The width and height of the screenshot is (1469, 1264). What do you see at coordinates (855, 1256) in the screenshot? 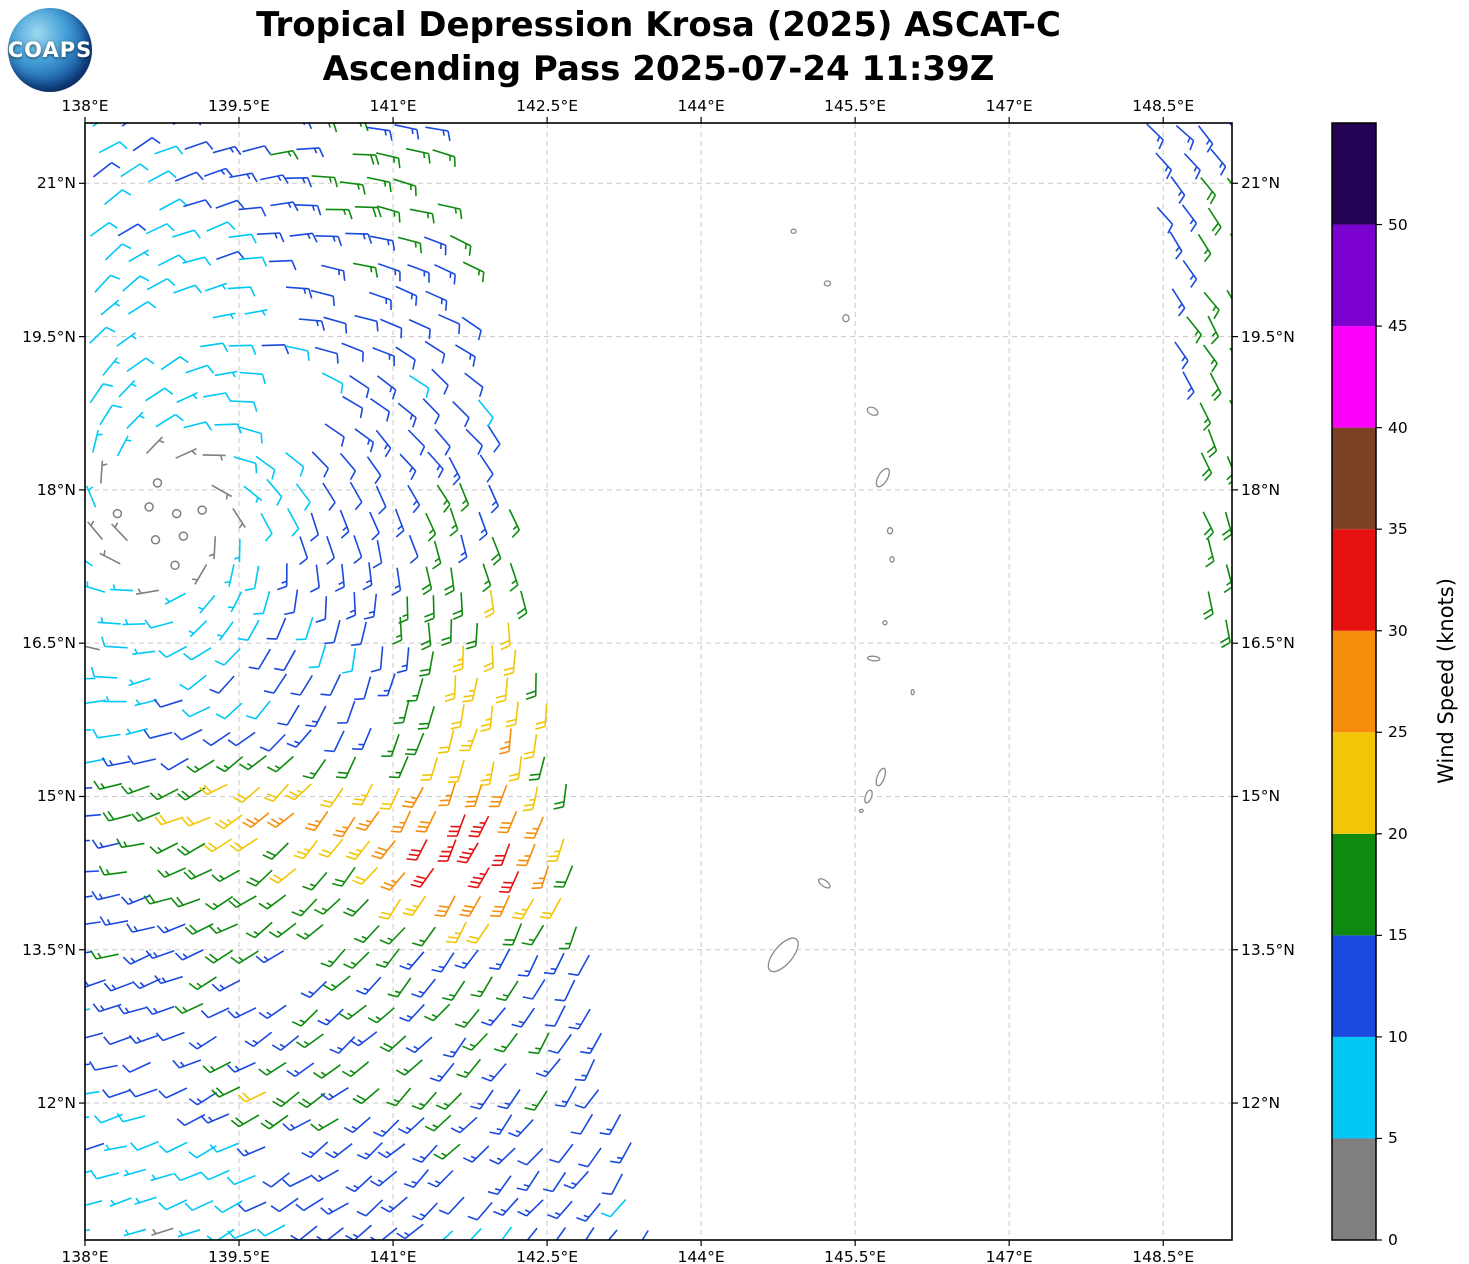
I see `x-tick-label-bottom: 145.5°E` at bounding box center [855, 1256].